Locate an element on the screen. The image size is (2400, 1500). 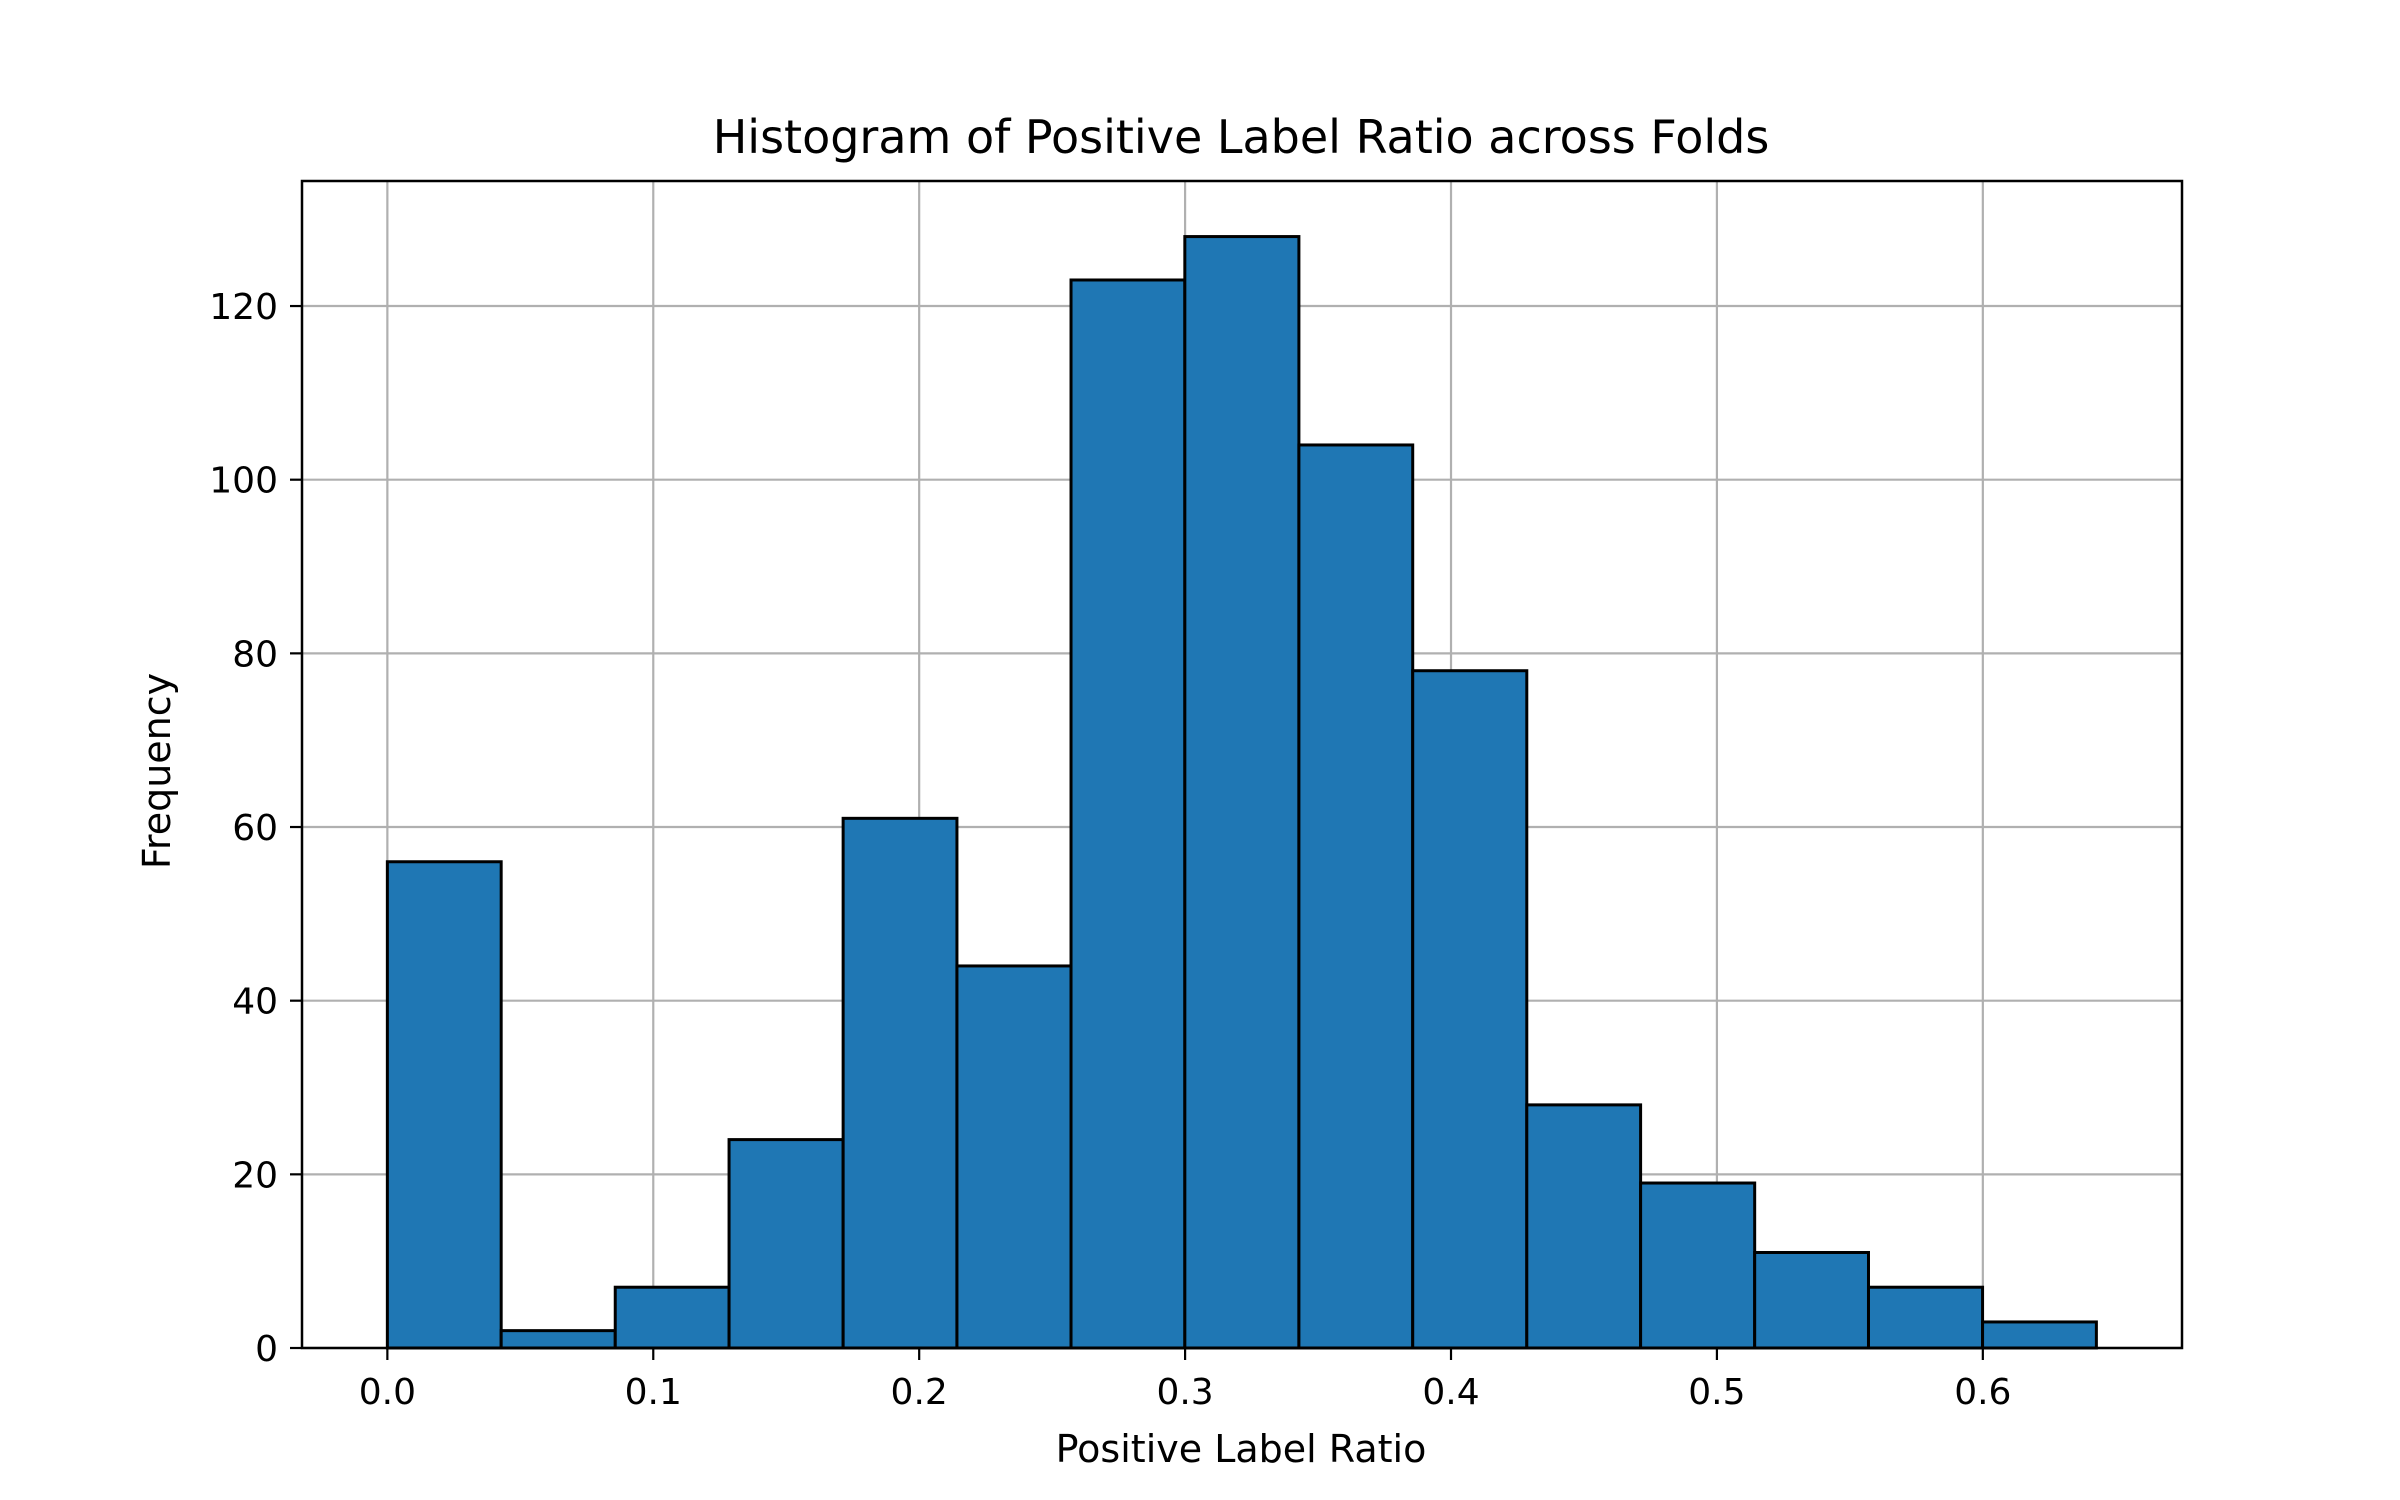
y-tick-label: 60 is located at coordinates (255, 828).